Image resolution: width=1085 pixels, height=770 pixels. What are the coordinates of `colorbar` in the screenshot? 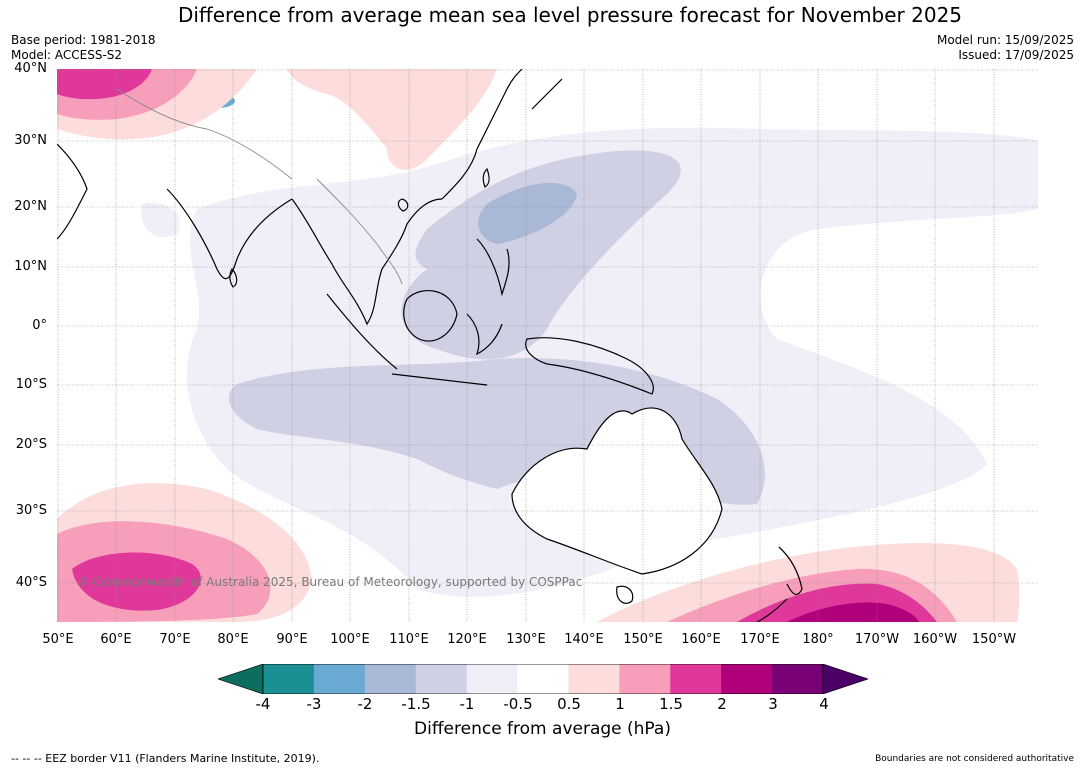 It's located at (543, 679).